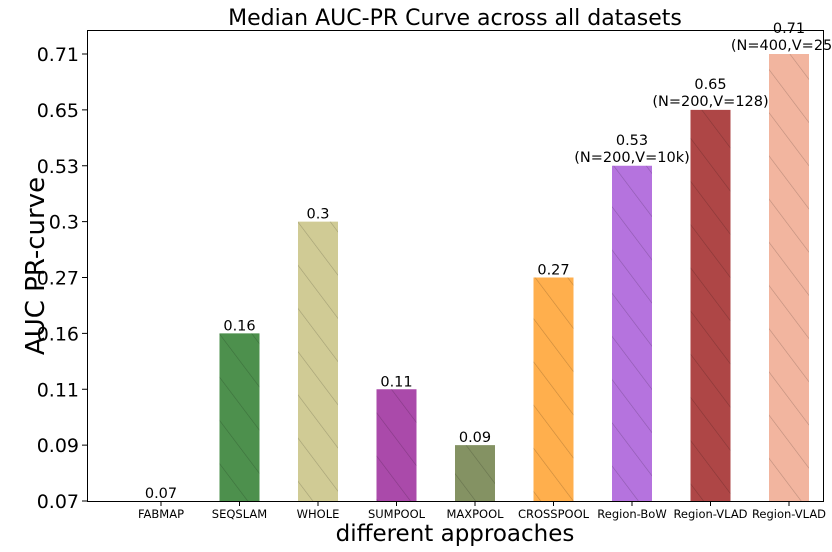 The height and width of the screenshot is (552, 832). What do you see at coordinates (64, 223) in the screenshot?
I see `y-tick-label: 0.3` at bounding box center [64, 223].